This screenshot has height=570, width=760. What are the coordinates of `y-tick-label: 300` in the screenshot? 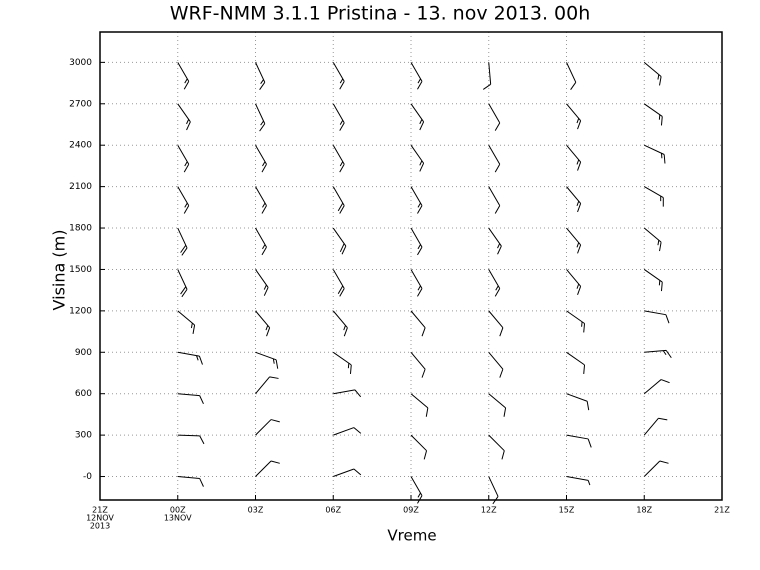 It's located at (83, 436).